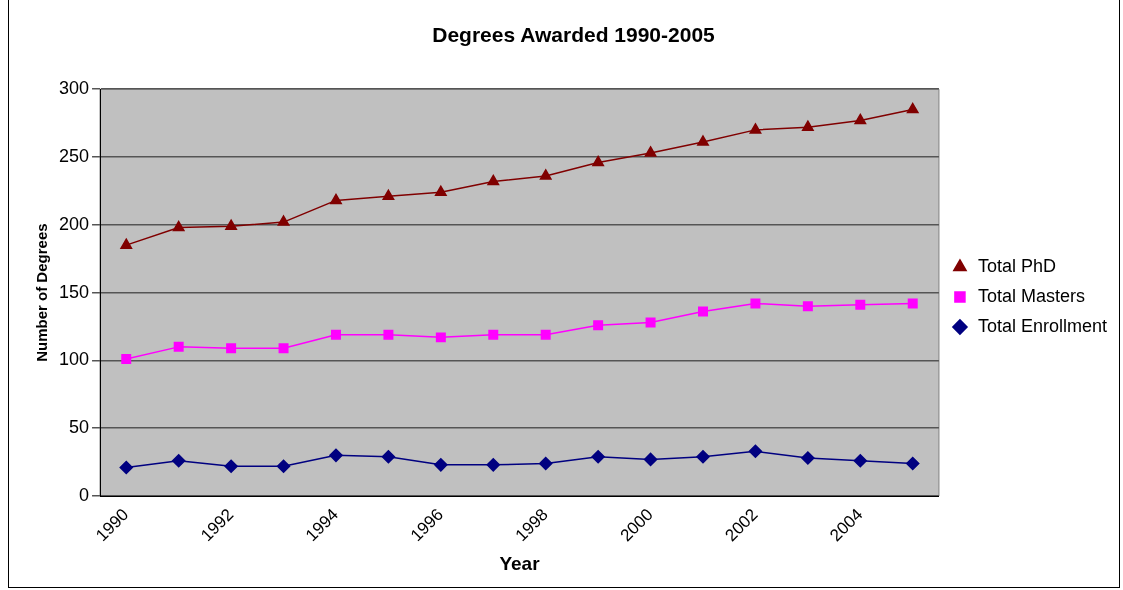 The height and width of the screenshot is (590, 1123). Describe the element at coordinates (84, 495) in the screenshot. I see `y-tick-label: 0` at that location.